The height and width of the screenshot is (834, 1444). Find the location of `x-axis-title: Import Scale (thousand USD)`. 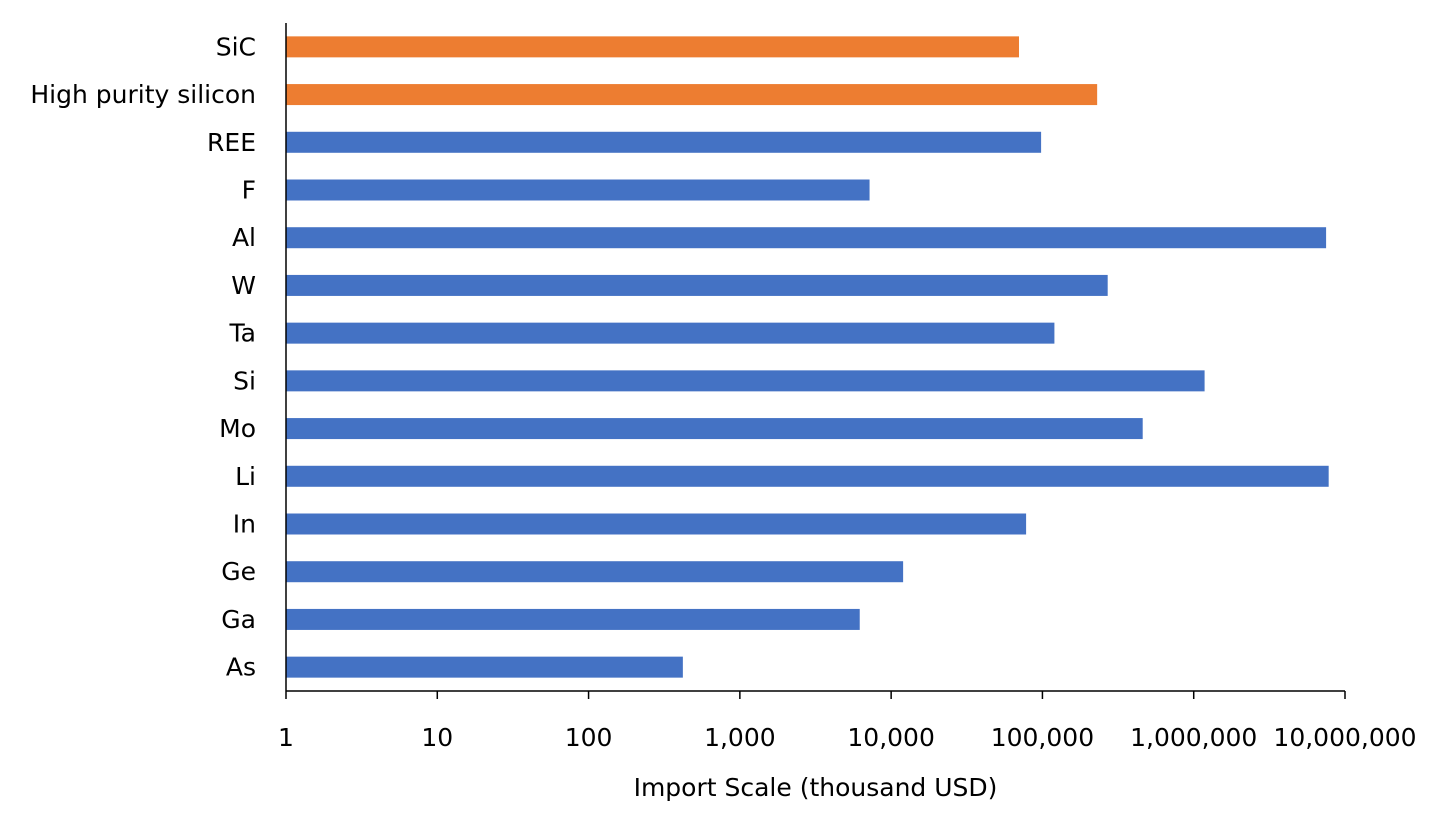

x-axis-title: Import Scale (thousand USD) is located at coordinates (816, 787).